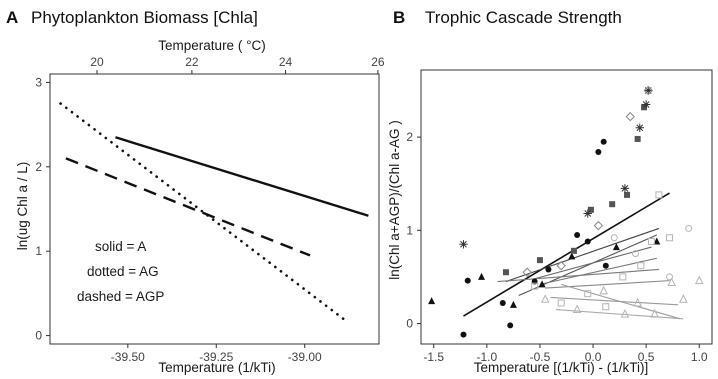 The height and width of the screenshot is (379, 718). What do you see at coordinates (699, 357) in the screenshot?
I see `x-tick-label: 1.0` at bounding box center [699, 357].